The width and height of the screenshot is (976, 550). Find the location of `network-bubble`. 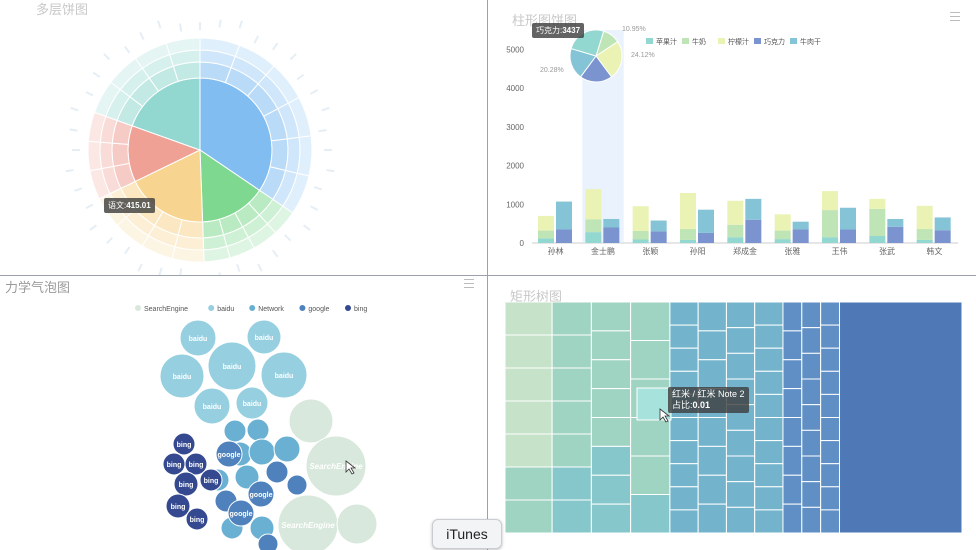

network-bubble is located at coordinates (287, 449).